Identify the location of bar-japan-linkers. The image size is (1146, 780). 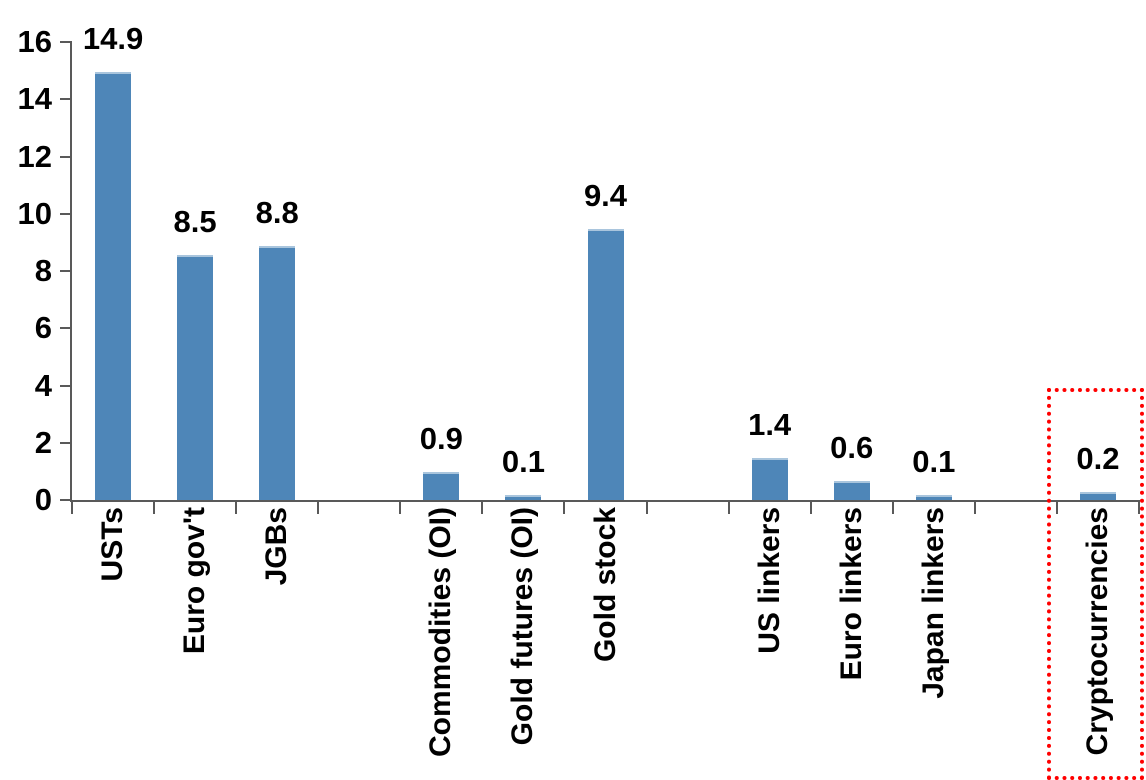
(933, 497).